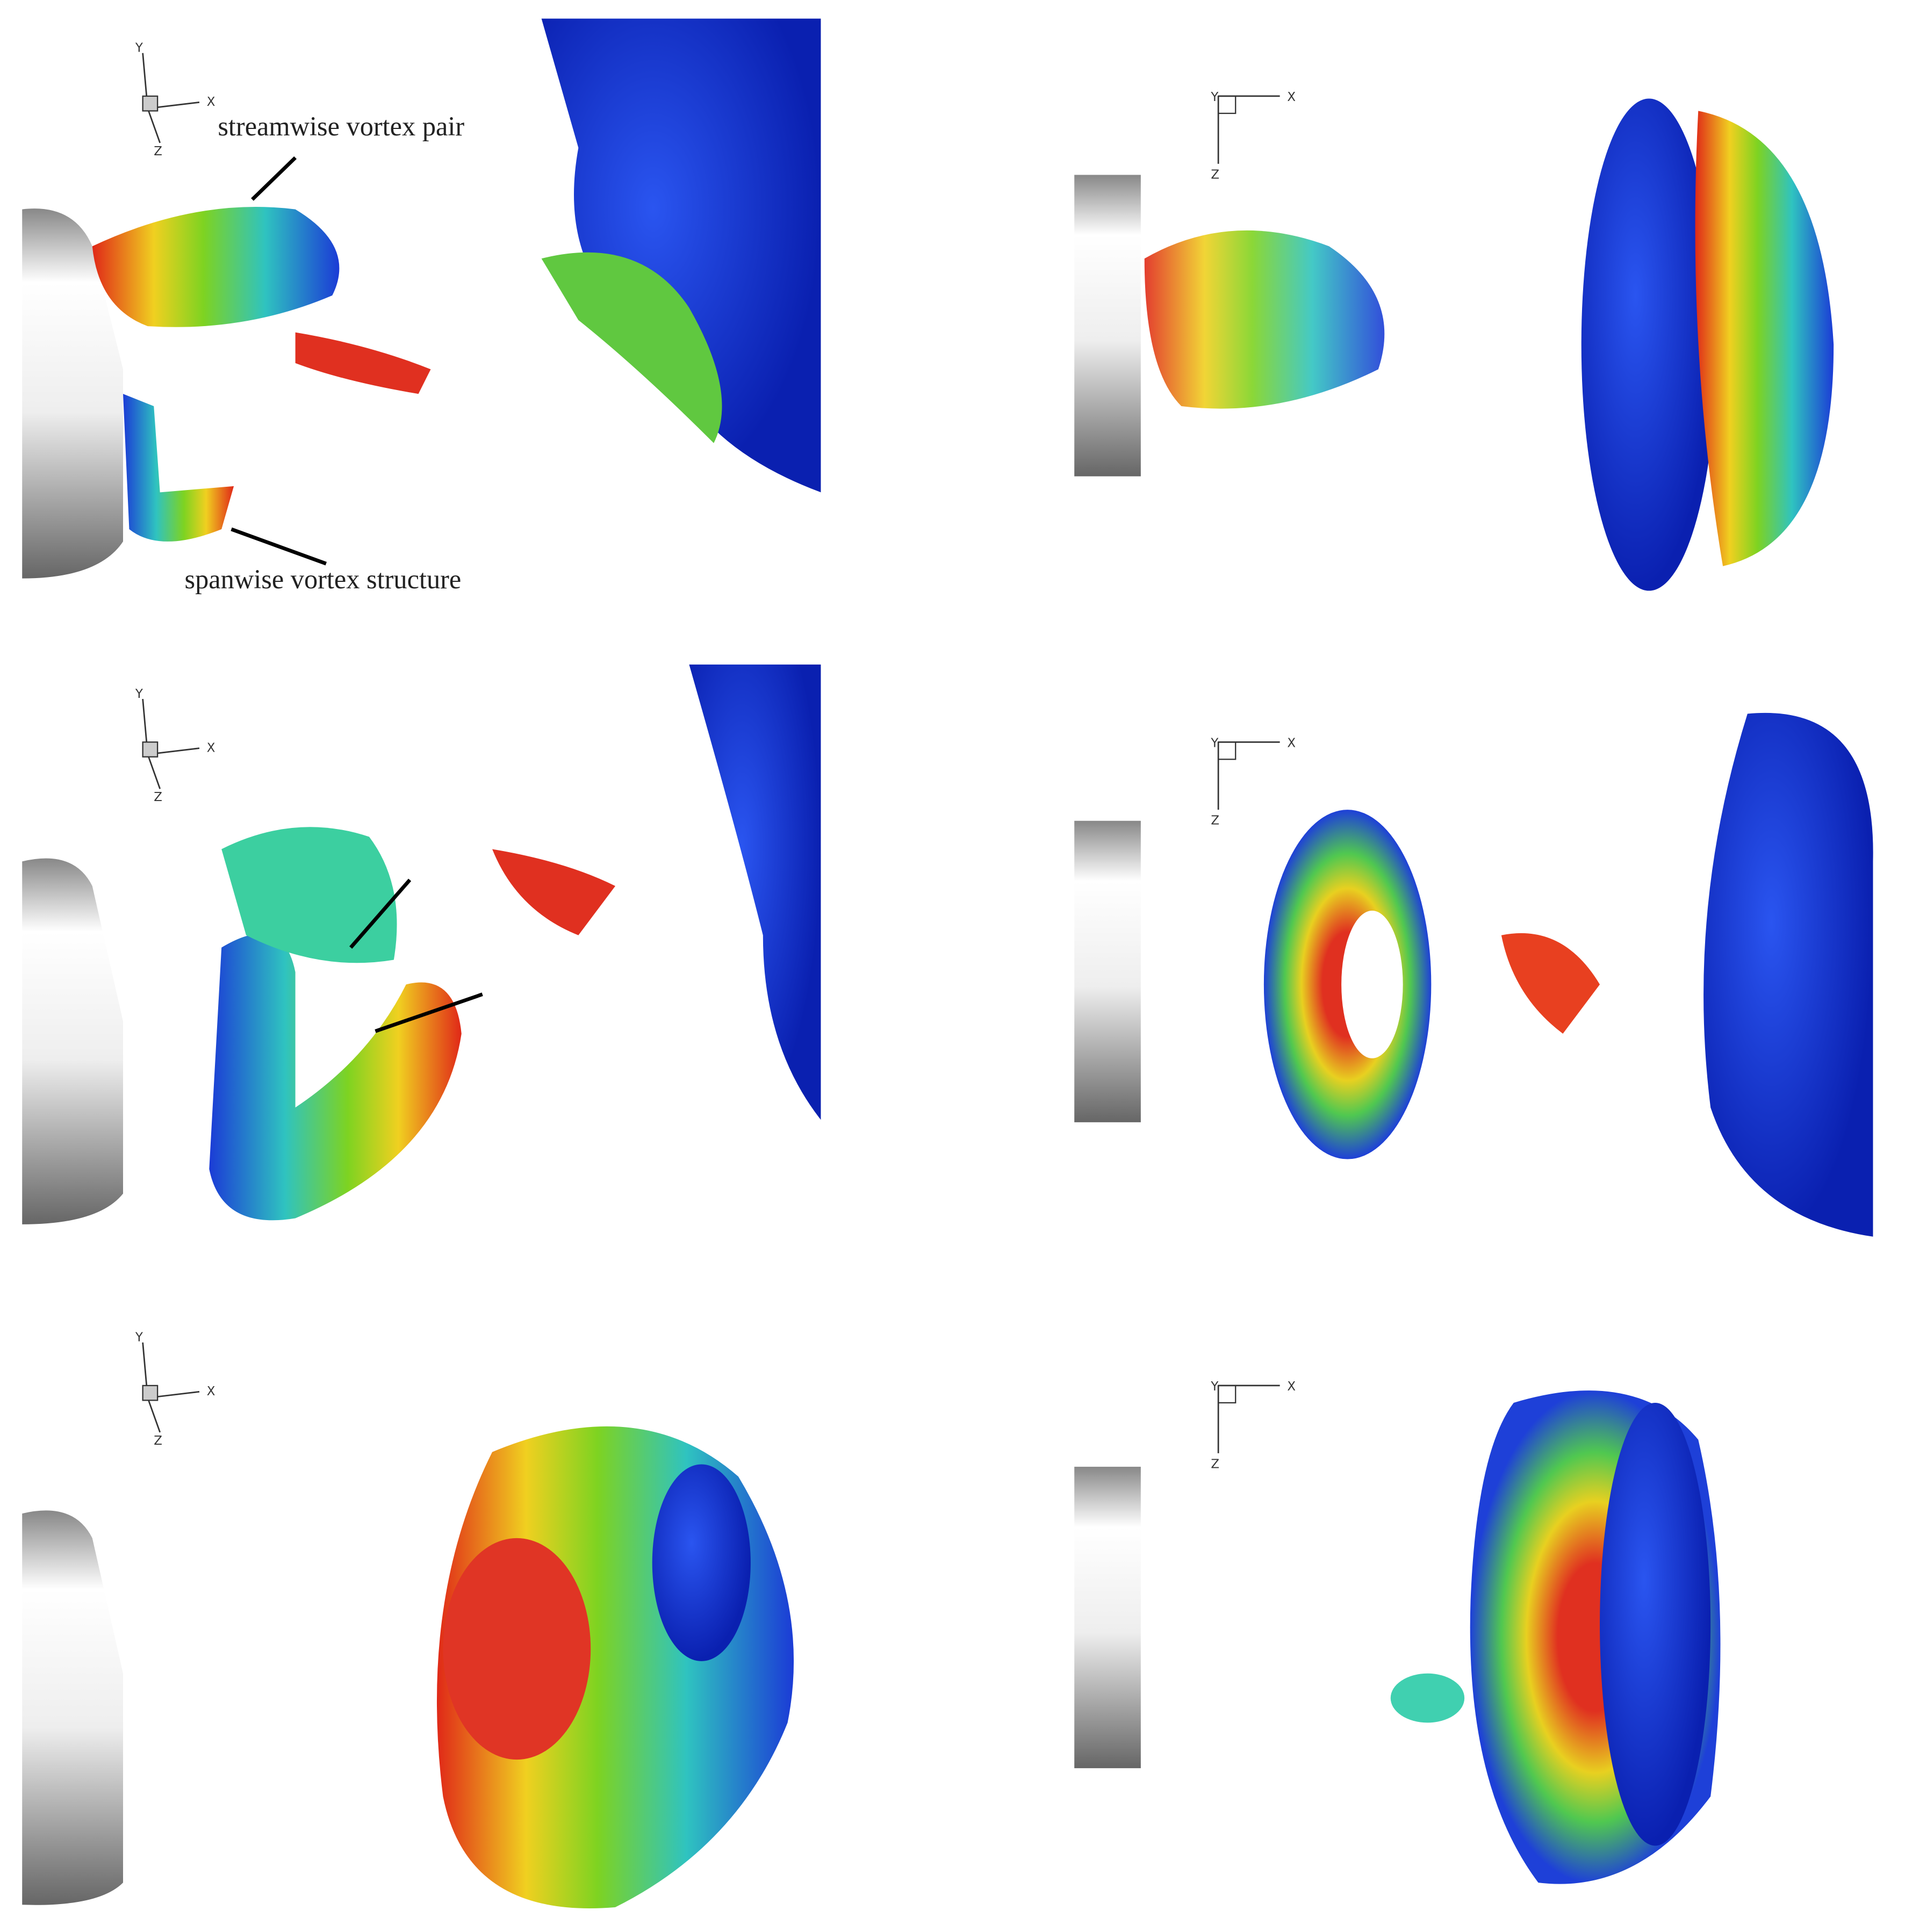 This screenshot has width=1905, height=1932. I want to click on ring-hole, so click(1372, 984).